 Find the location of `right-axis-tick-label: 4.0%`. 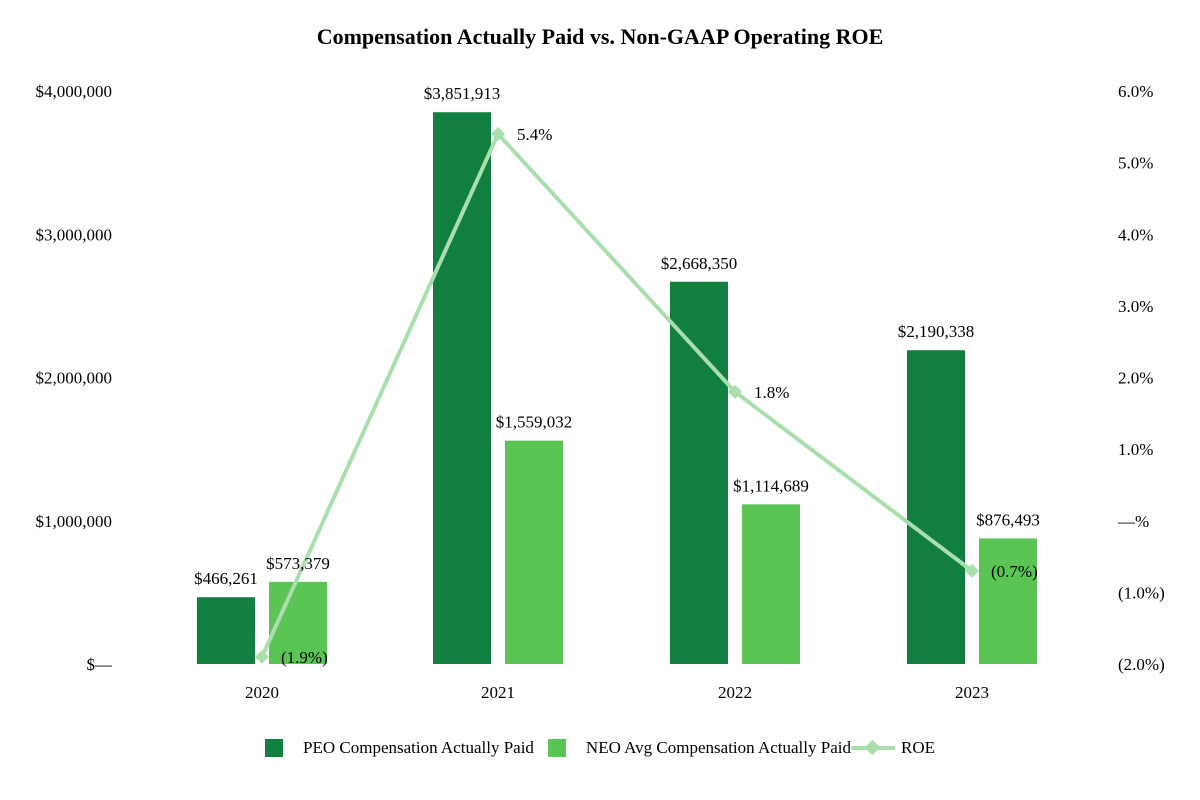

right-axis-tick-label: 4.0% is located at coordinates (1135, 234).